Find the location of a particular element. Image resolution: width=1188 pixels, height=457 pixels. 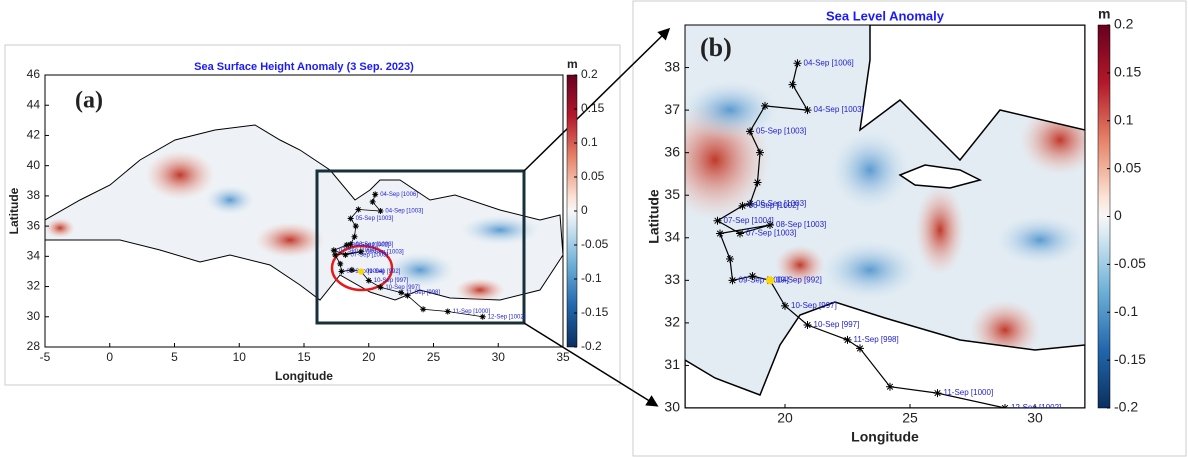

zoom-box is located at coordinates (420, 247).